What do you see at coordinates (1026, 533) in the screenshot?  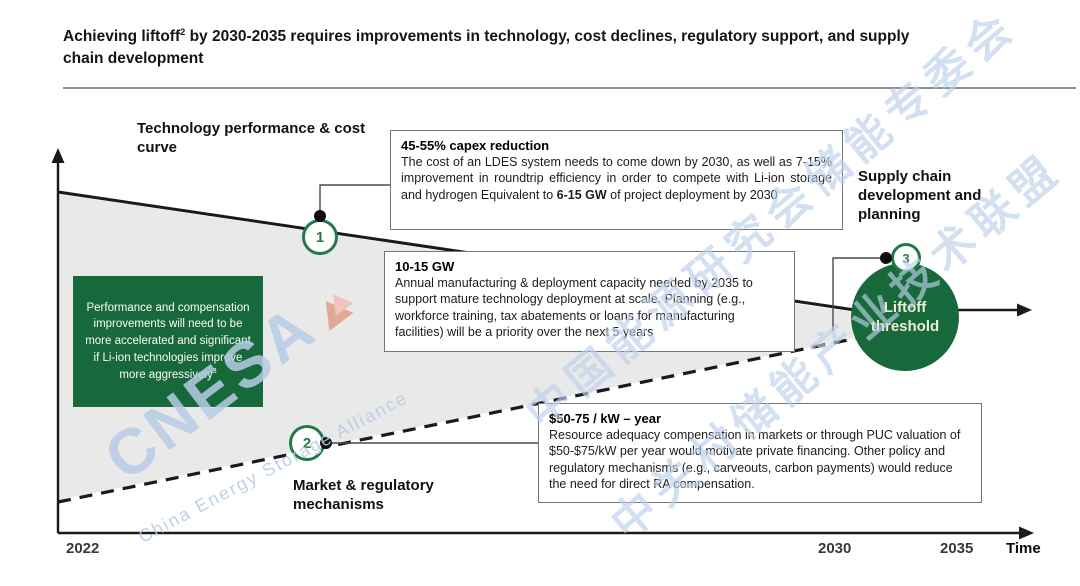 I see `x-axis-arrowhead` at bounding box center [1026, 533].